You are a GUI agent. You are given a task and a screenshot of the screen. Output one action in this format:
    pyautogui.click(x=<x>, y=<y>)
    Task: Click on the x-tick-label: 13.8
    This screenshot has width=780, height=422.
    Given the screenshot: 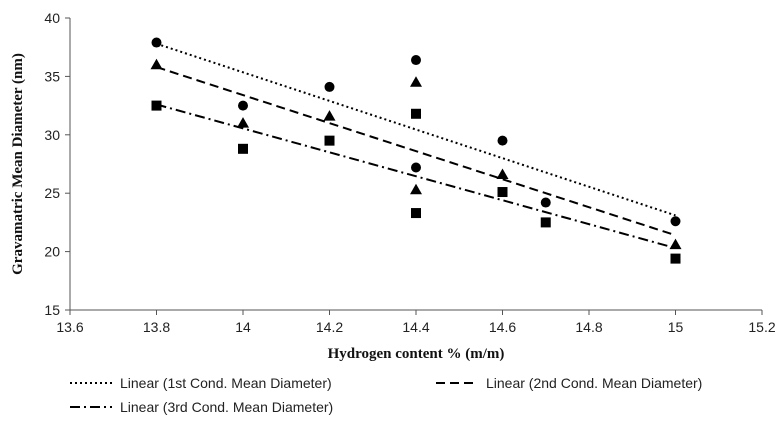 What is the action you would take?
    pyautogui.click(x=156, y=327)
    